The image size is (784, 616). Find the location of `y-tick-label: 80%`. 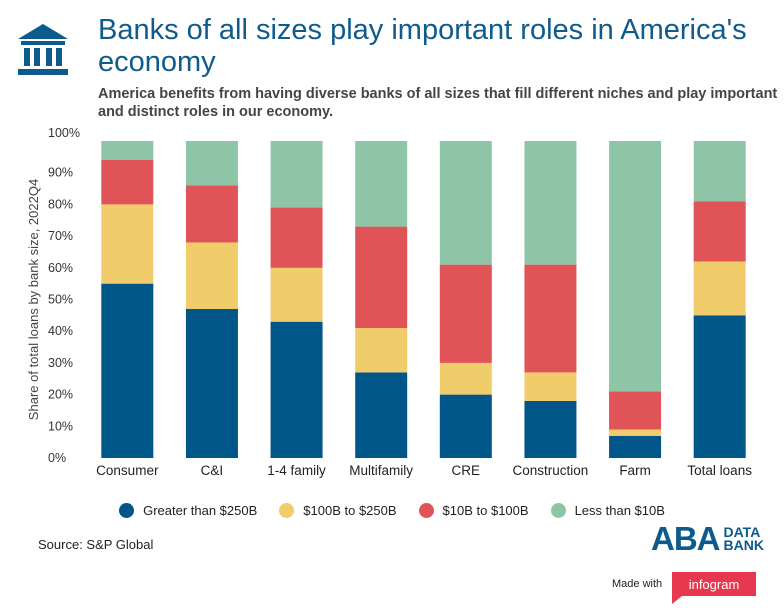

y-tick-label: 80% is located at coordinates (60, 204).